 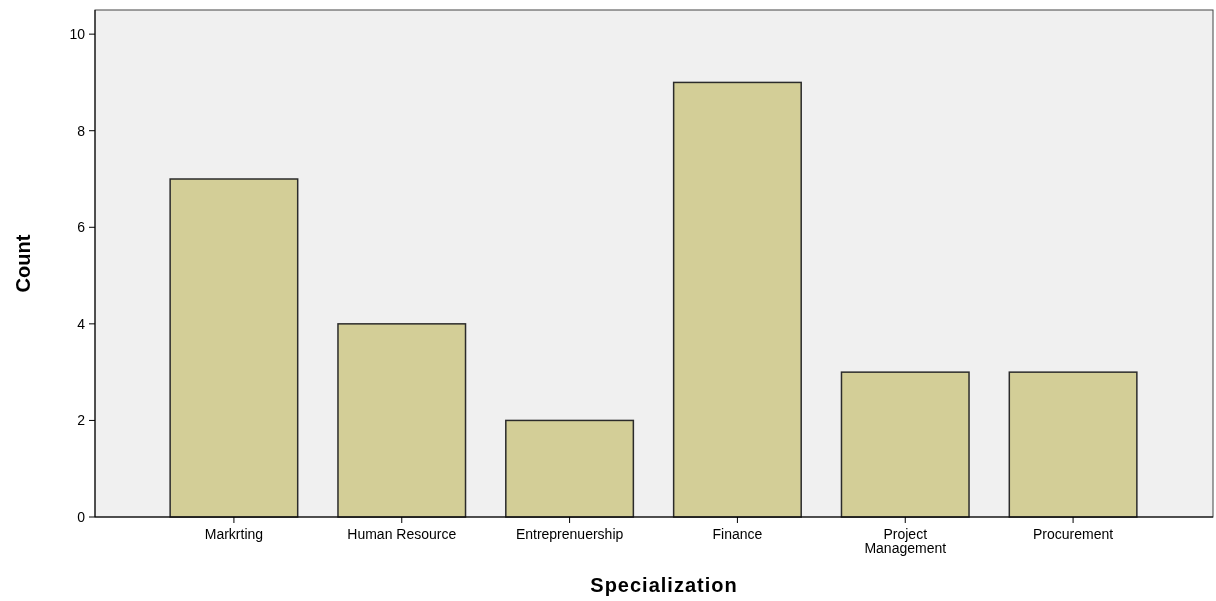 I want to click on y-tick-label: 6, so click(x=81, y=227).